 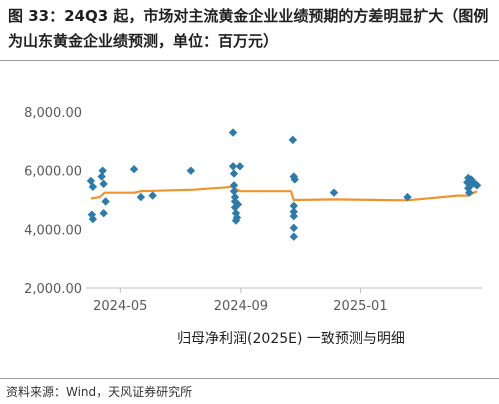 What do you see at coordinates (53, 201) in the screenshot?
I see `y-axis-ticks: 2,000.00 4,000.00 6,000.00 8,000.00` at bounding box center [53, 201].